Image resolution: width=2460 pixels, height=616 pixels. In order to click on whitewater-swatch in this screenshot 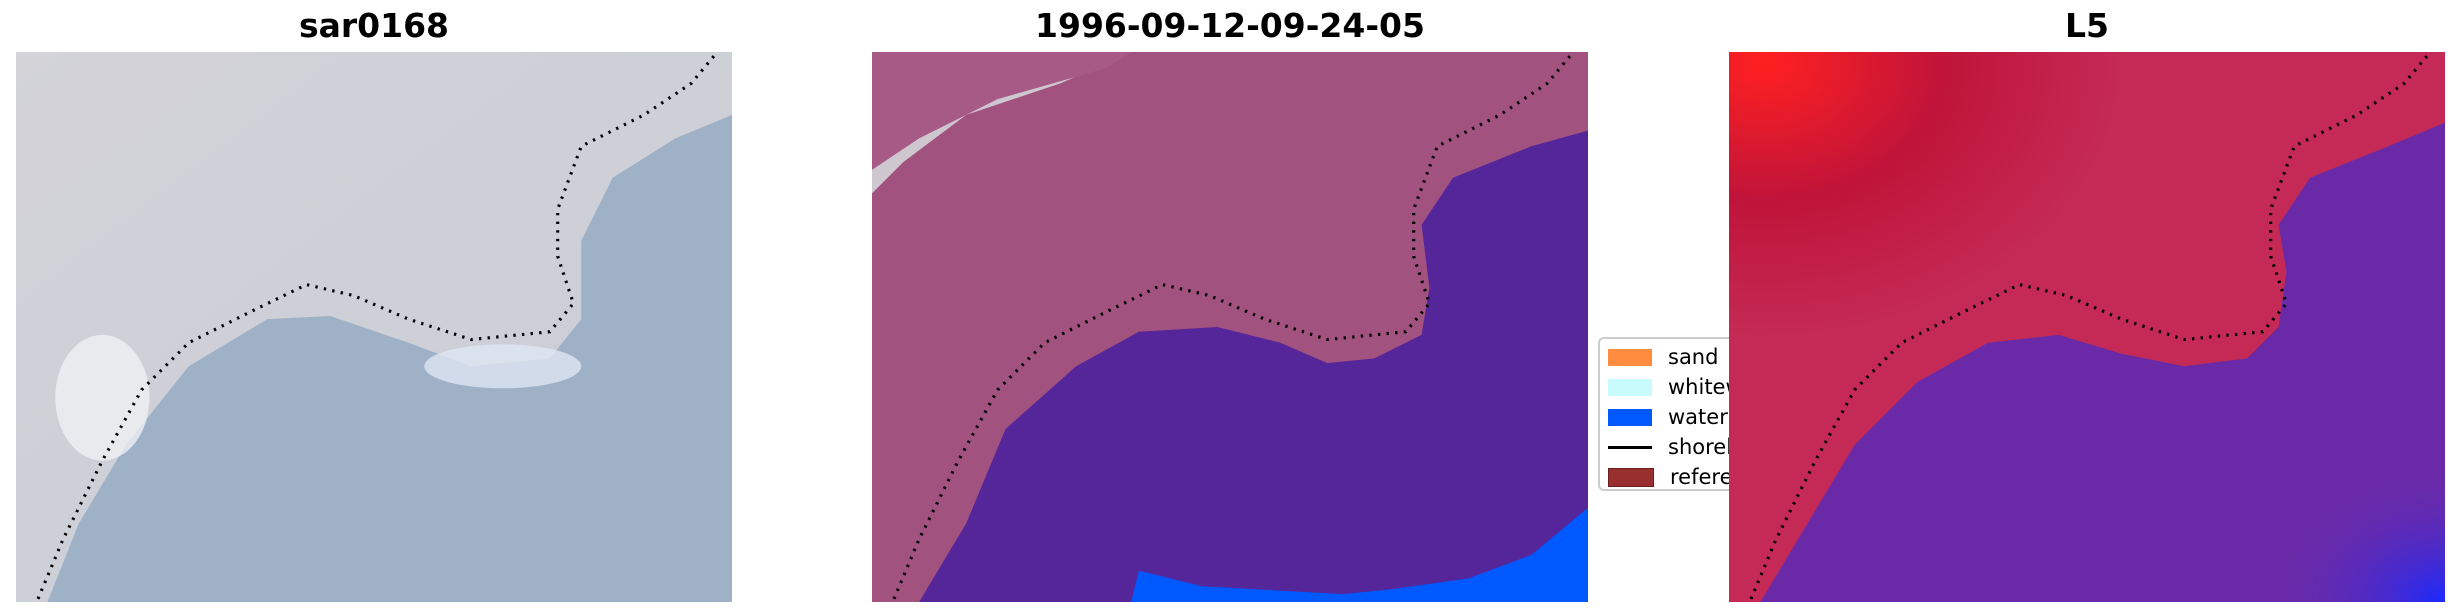, I will do `click(1630, 387)`.